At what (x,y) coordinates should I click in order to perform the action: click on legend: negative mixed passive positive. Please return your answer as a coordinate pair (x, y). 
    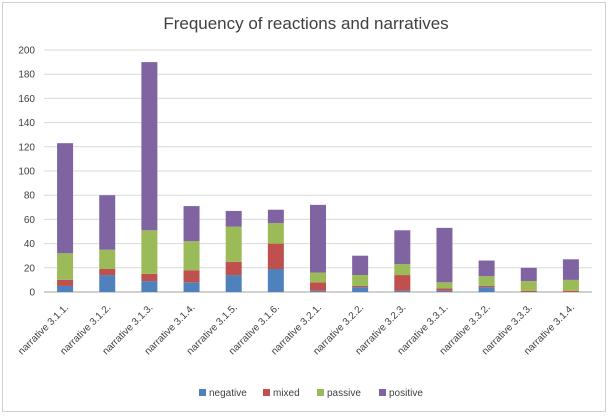
    Looking at the image, I should click on (311, 393).